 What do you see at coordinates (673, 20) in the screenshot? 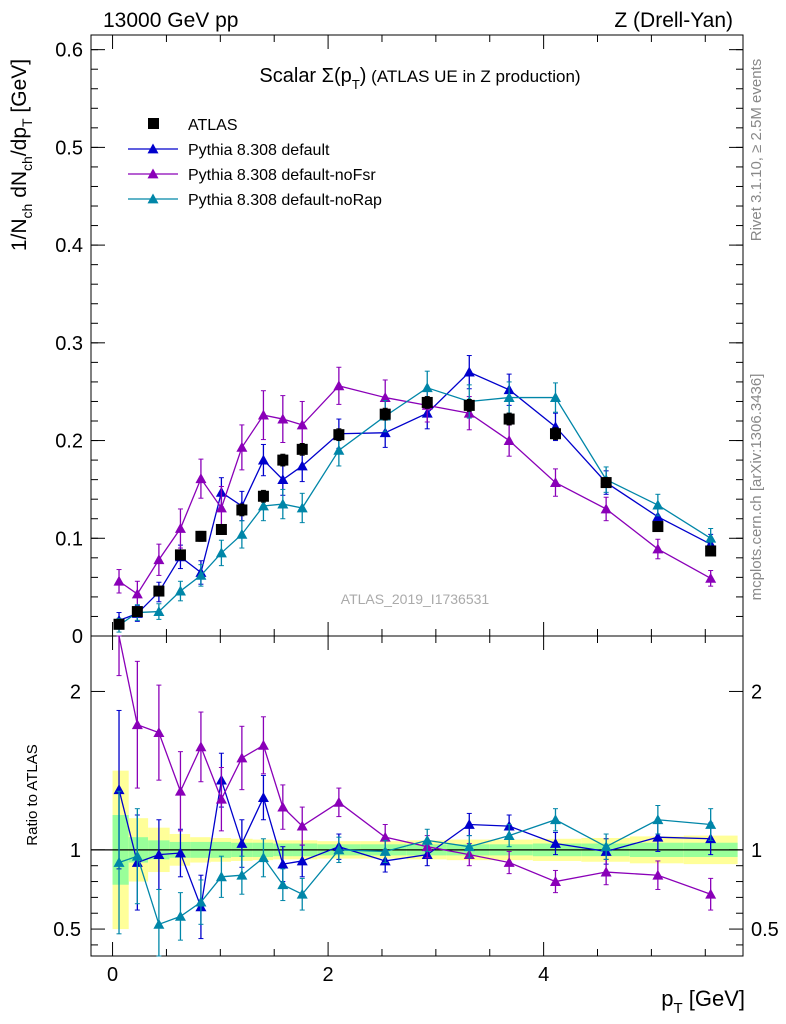
I see `header-right: Z (Drell-Yan)` at bounding box center [673, 20].